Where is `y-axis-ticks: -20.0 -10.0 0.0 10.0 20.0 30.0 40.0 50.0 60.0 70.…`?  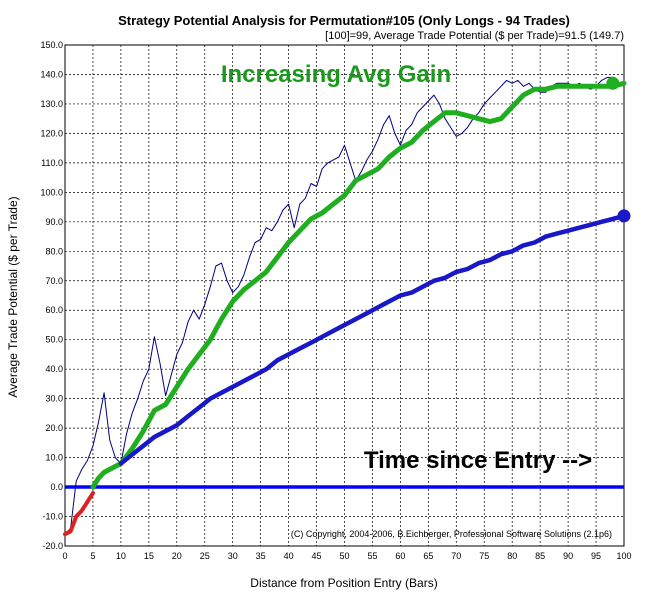 y-axis-ticks: -20.0 -10.0 0.0 10.0 20.0 30.0 40.0 50.0 60.0 70.… is located at coordinates (51, 295).